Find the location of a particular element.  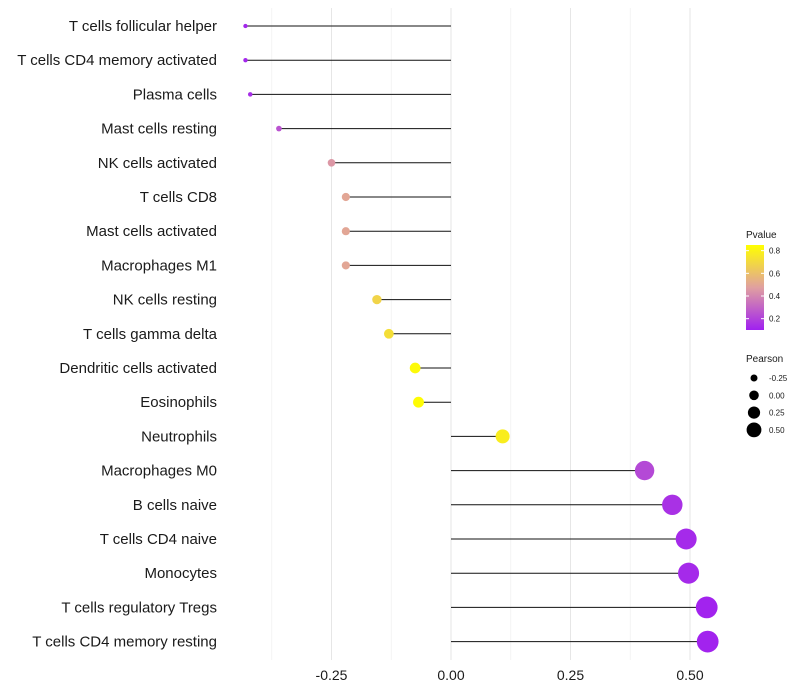

pvalue-legend: Pvalue 0.8 0.6 0.4 0.2 is located at coordinates (763, 280).